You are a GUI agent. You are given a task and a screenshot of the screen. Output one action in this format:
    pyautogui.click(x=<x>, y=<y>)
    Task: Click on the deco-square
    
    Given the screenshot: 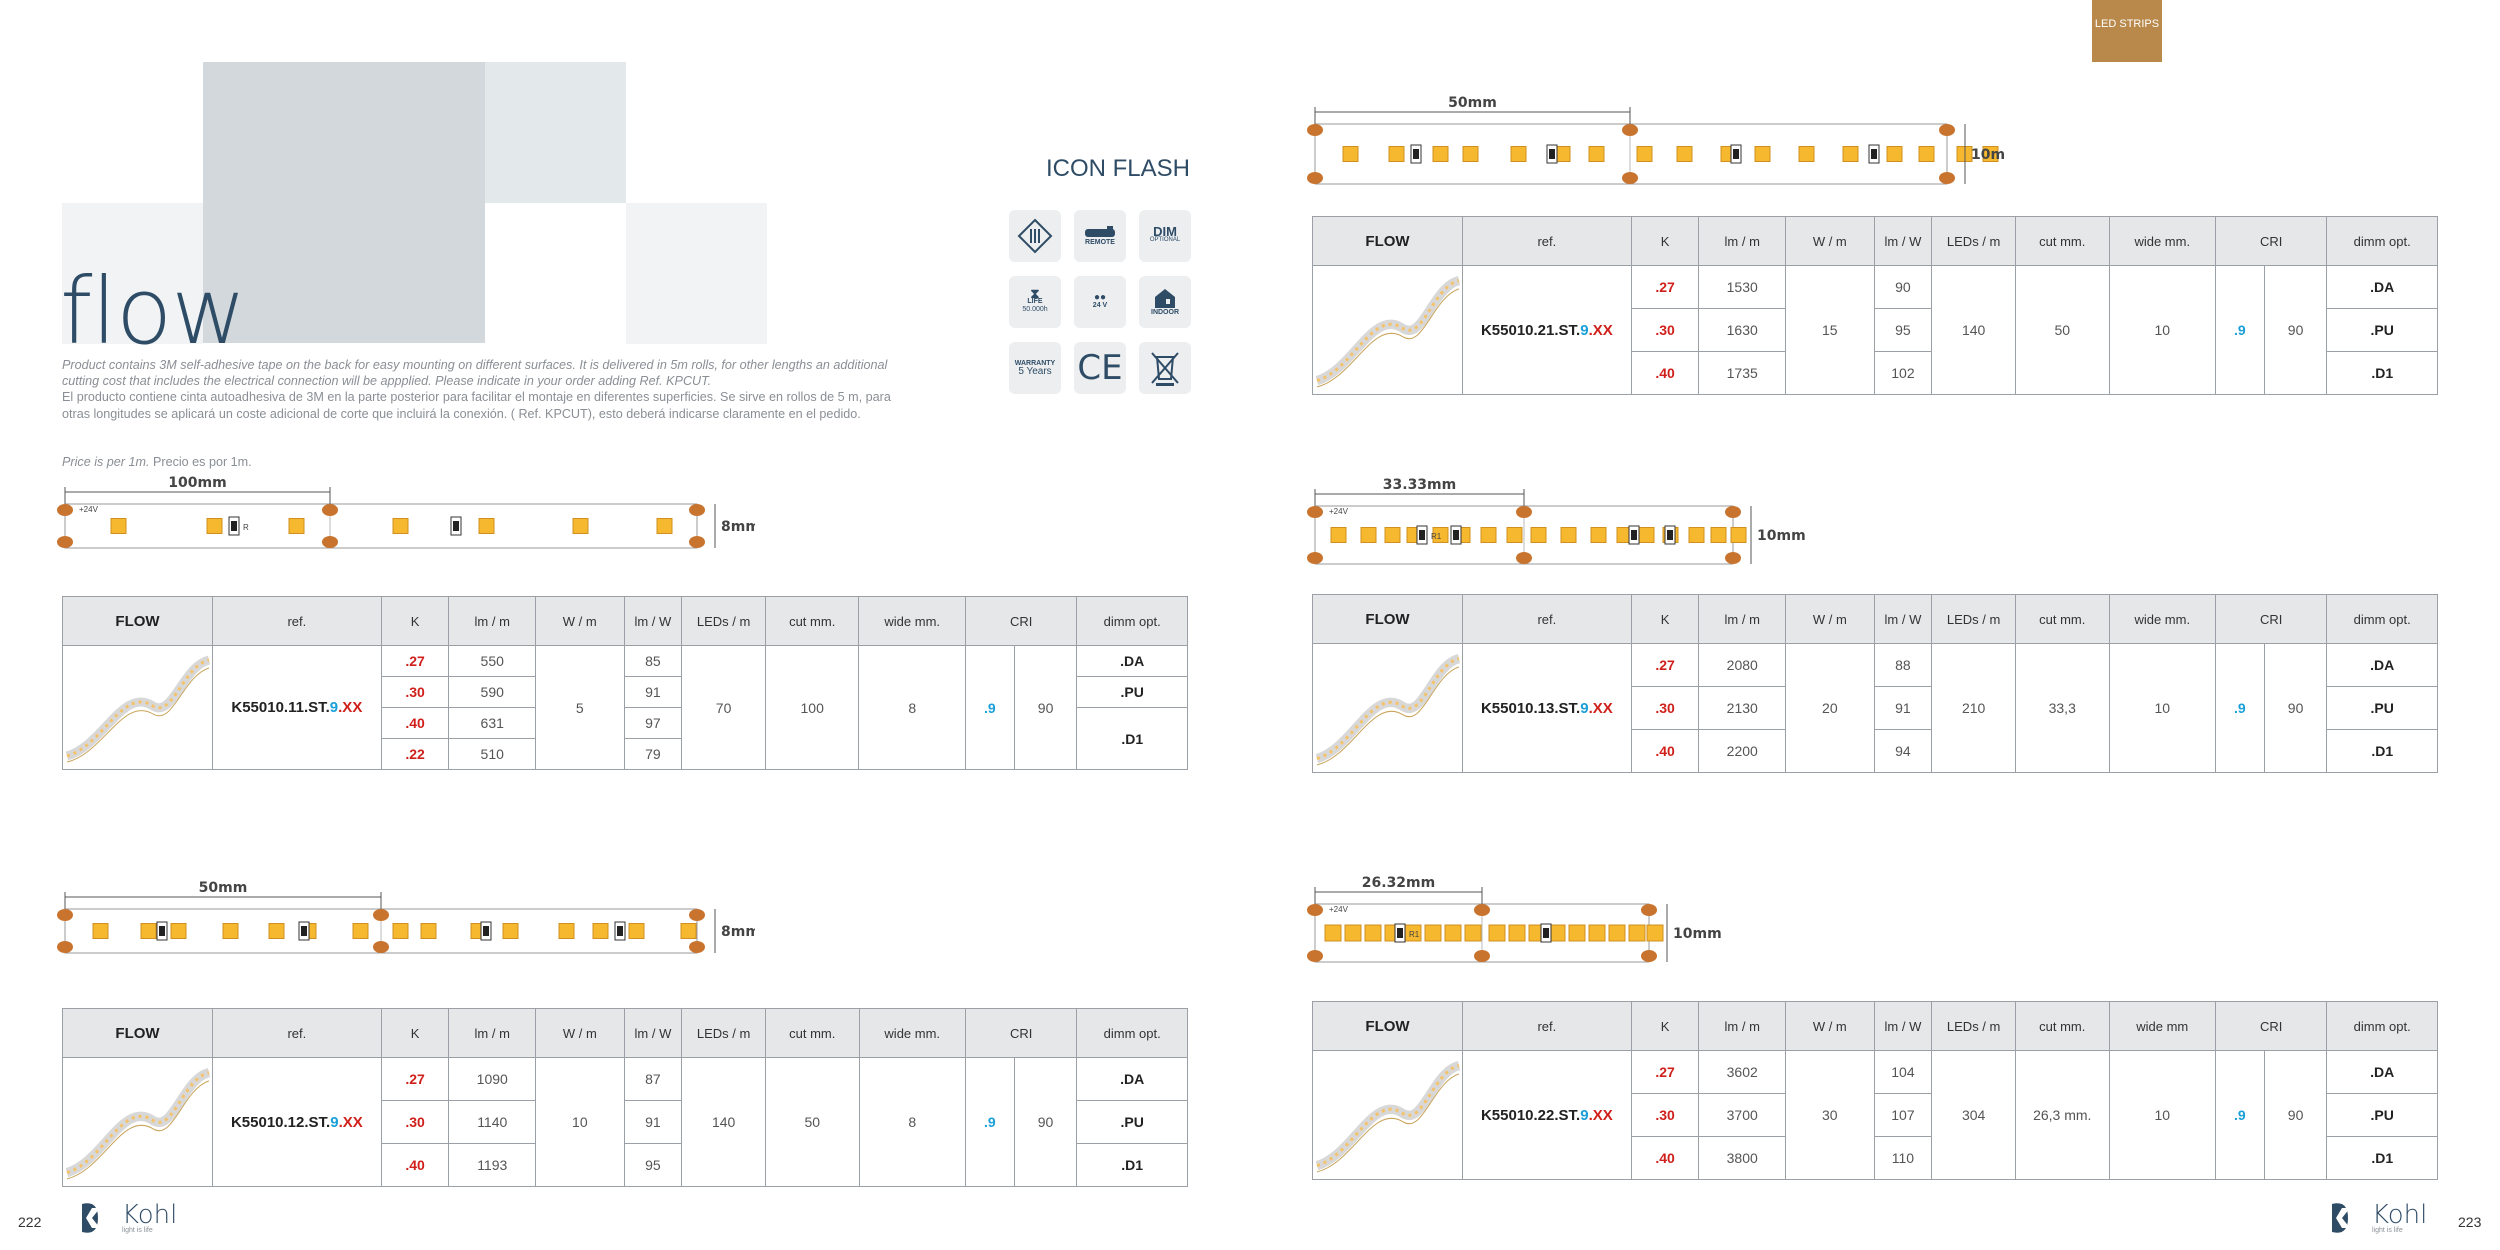 What is the action you would take?
    pyautogui.click(x=344, y=202)
    